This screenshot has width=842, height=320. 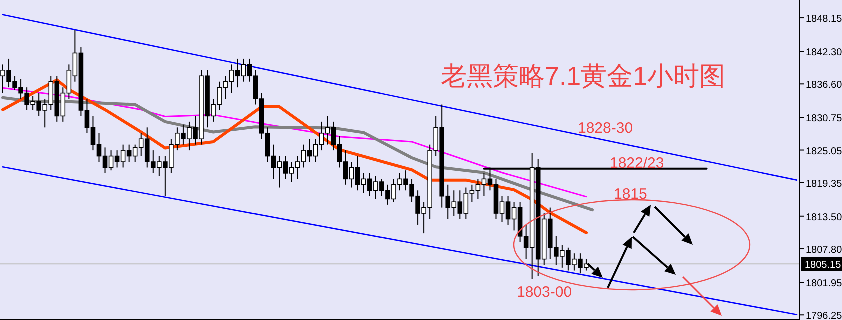 I want to click on y-tick-label: 1830.75, so click(x=824, y=119).